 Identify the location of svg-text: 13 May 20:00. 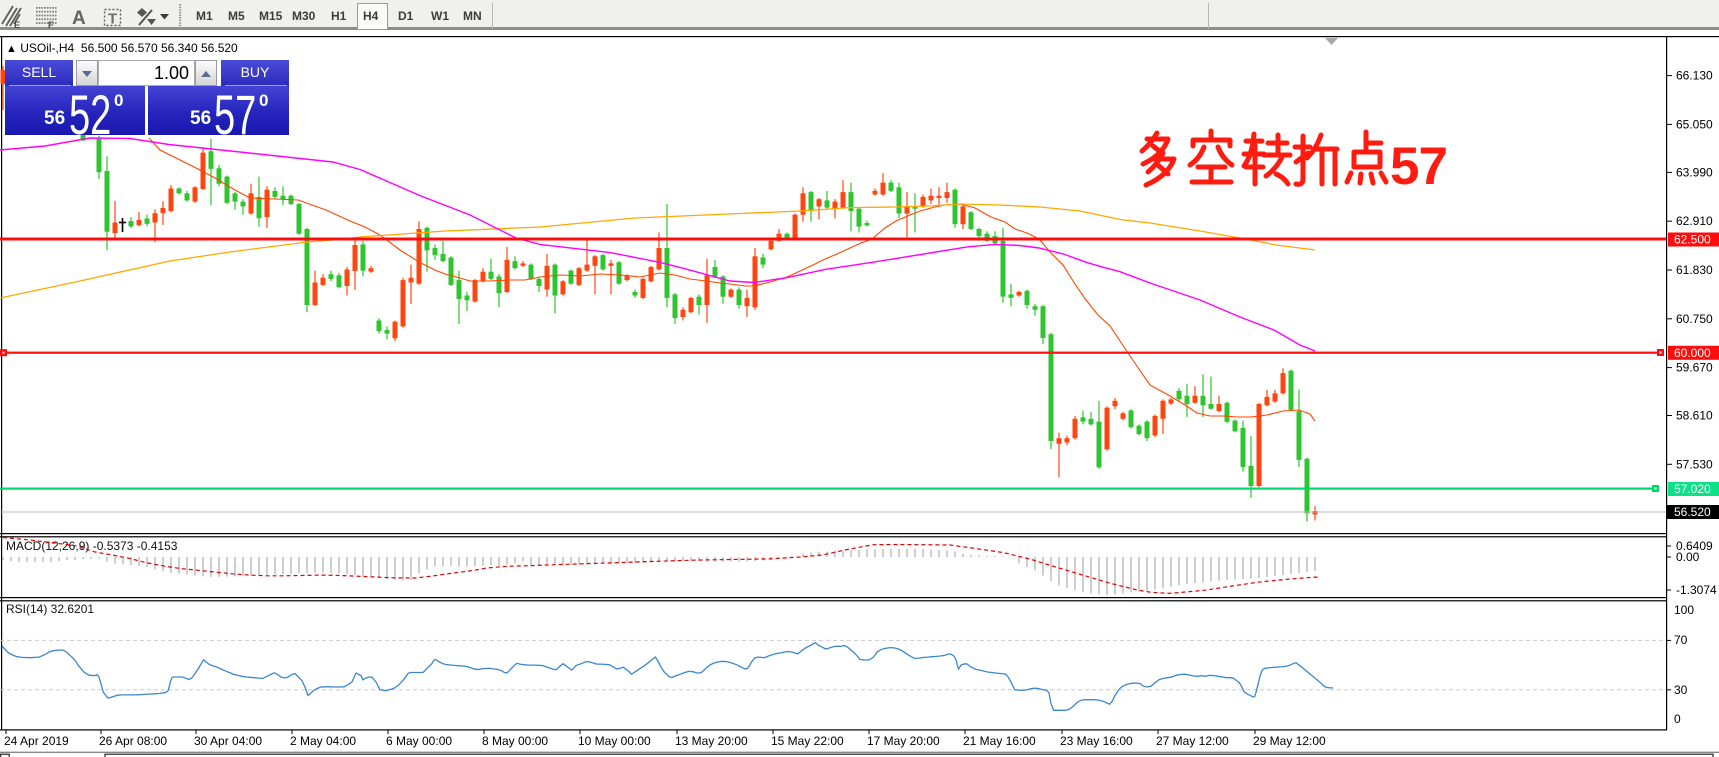
(711, 741).